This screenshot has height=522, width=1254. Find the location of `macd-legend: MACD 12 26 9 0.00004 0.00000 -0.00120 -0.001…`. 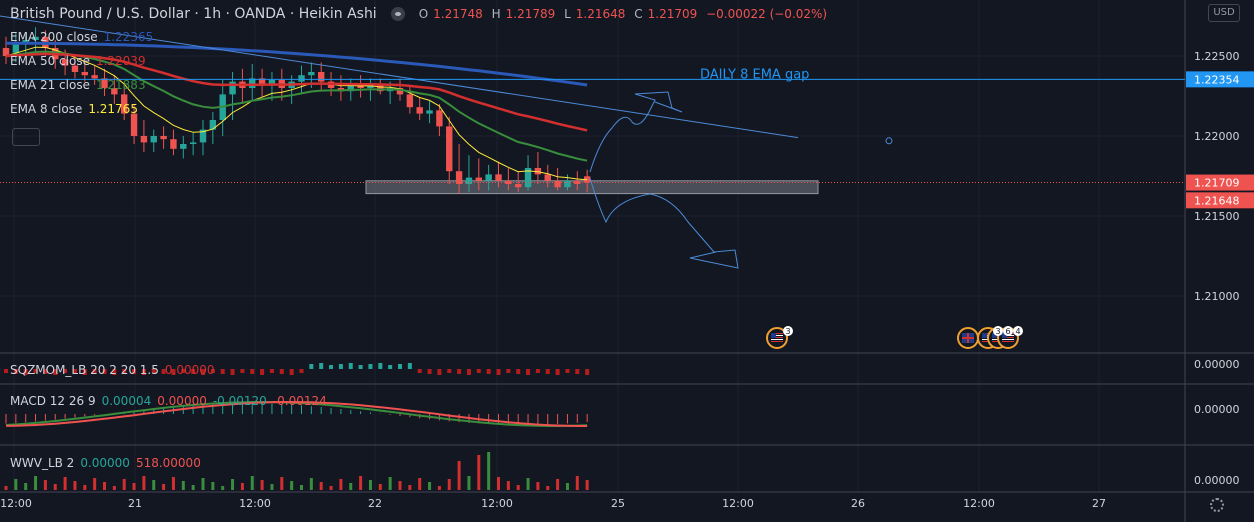

macd-legend: MACD 12 26 9 0.00004 0.00000 -0.00120 -0.001… is located at coordinates (168, 401).